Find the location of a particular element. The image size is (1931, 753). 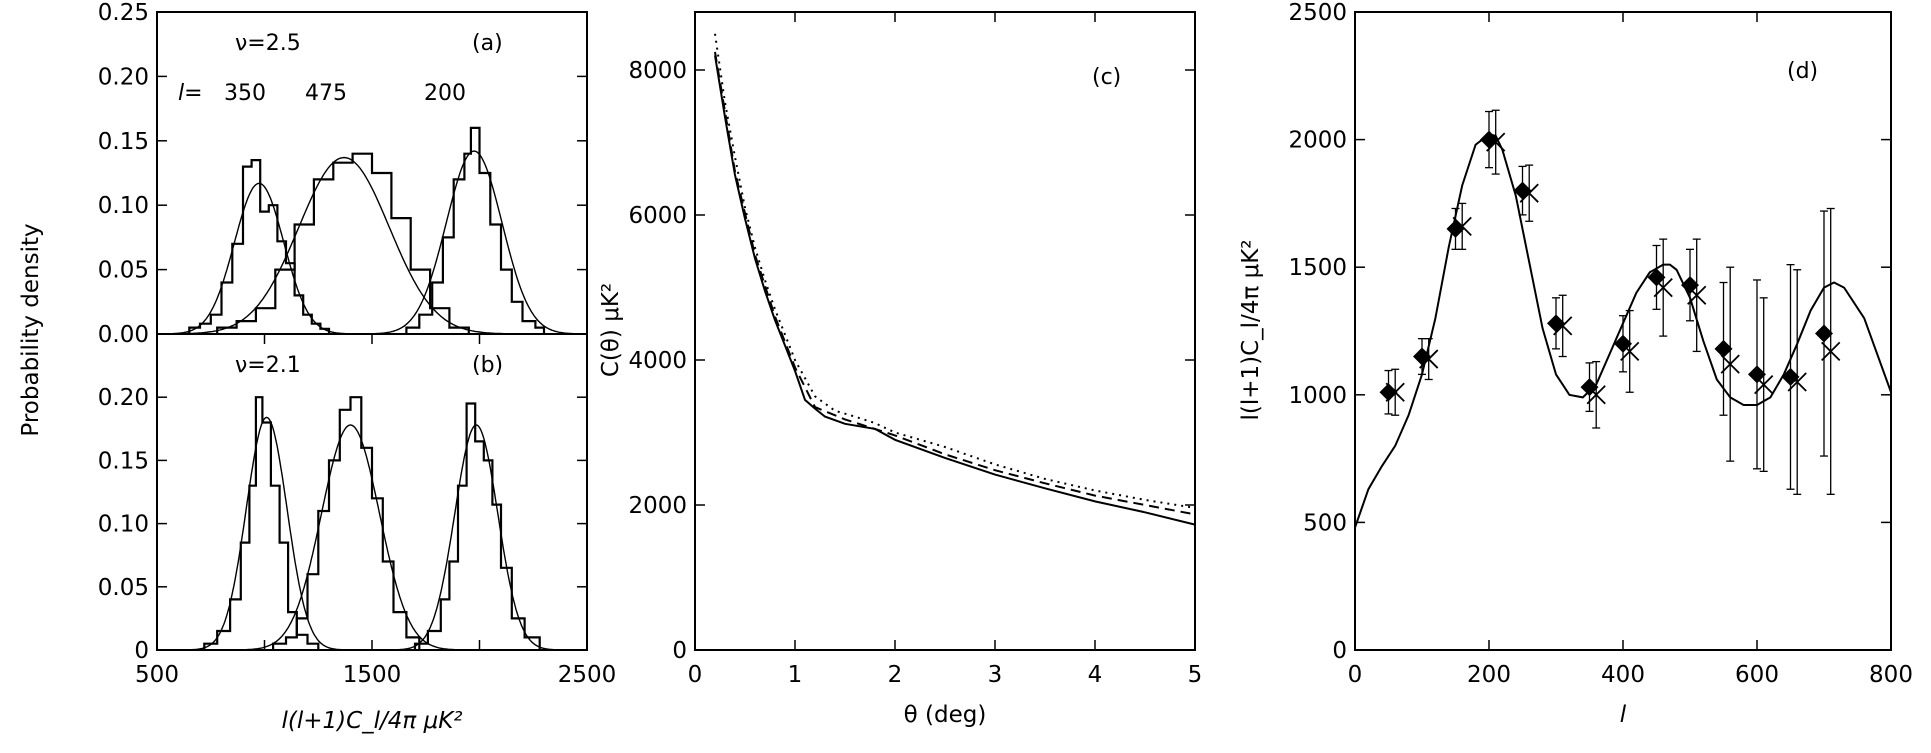

panel-c-x-tick-0-label: 0 is located at coordinates (695, 675).